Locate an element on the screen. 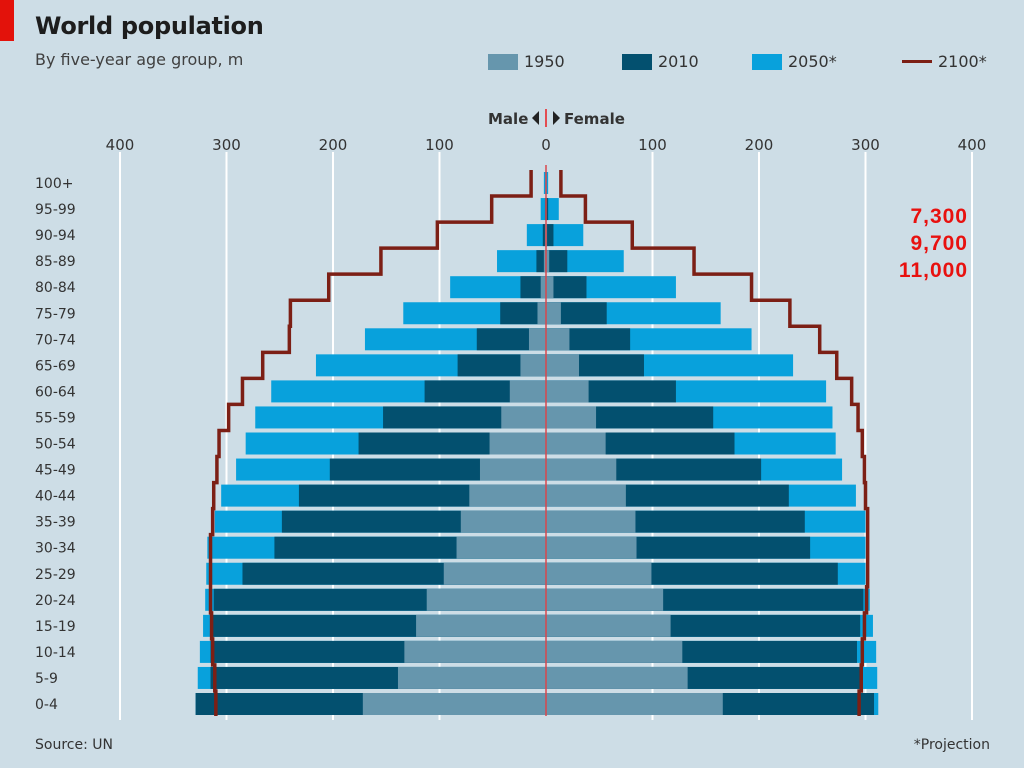  projection-note: *Projection is located at coordinates (951, 745).